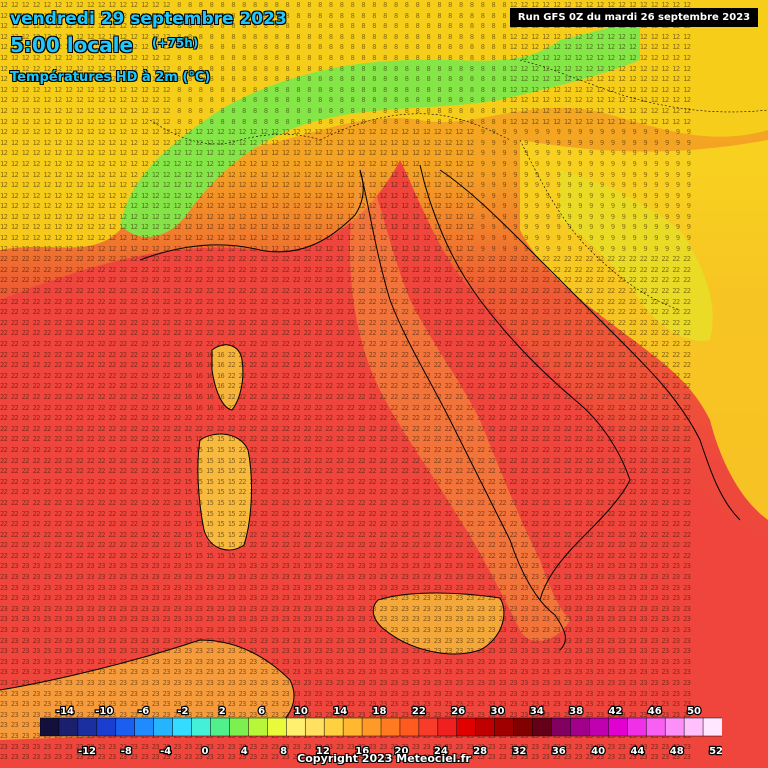 This screenshot has height=768, width=768. Describe the element at coordinates (600, 225) in the screenshot. I see `border-balkans` at that location.